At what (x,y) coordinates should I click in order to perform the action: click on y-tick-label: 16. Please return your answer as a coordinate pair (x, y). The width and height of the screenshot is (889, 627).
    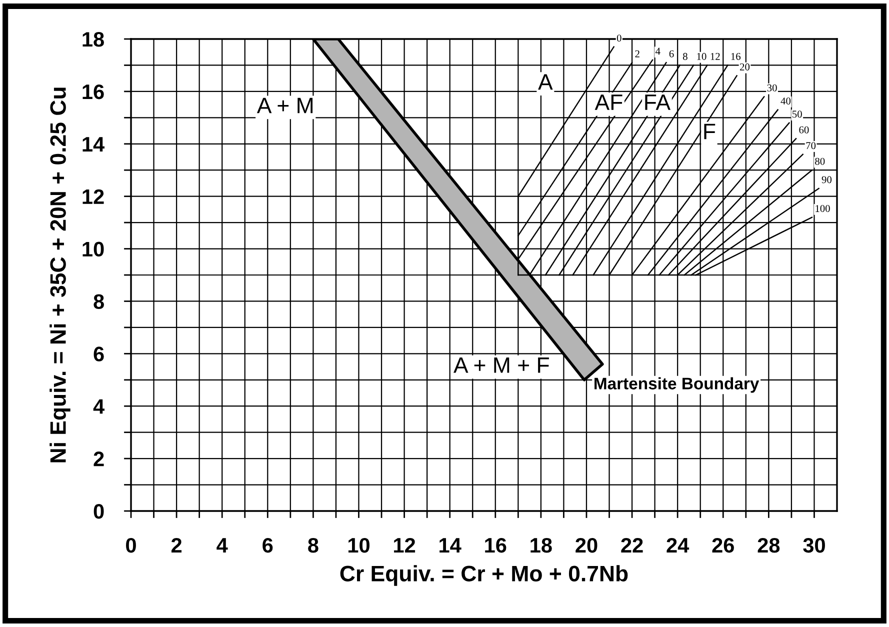
    Looking at the image, I should click on (93, 92).